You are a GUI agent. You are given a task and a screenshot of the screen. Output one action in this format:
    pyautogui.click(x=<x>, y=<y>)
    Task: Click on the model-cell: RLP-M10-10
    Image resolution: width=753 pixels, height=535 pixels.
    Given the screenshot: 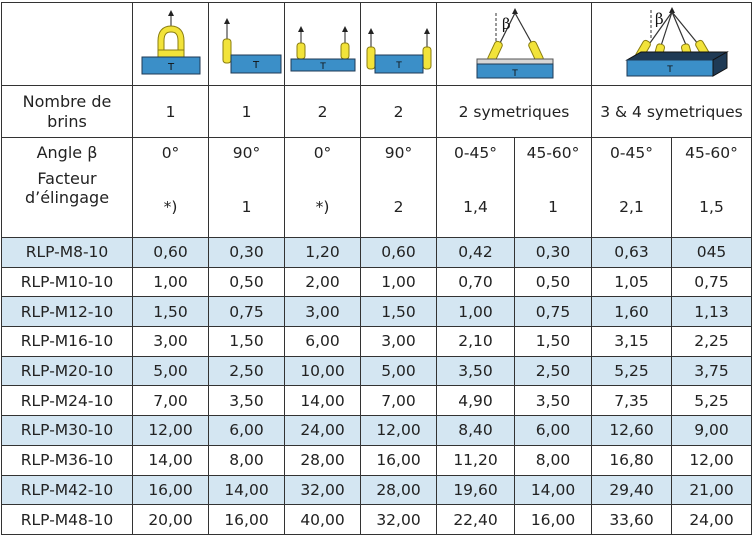 What is the action you would take?
    pyautogui.click(x=67, y=282)
    